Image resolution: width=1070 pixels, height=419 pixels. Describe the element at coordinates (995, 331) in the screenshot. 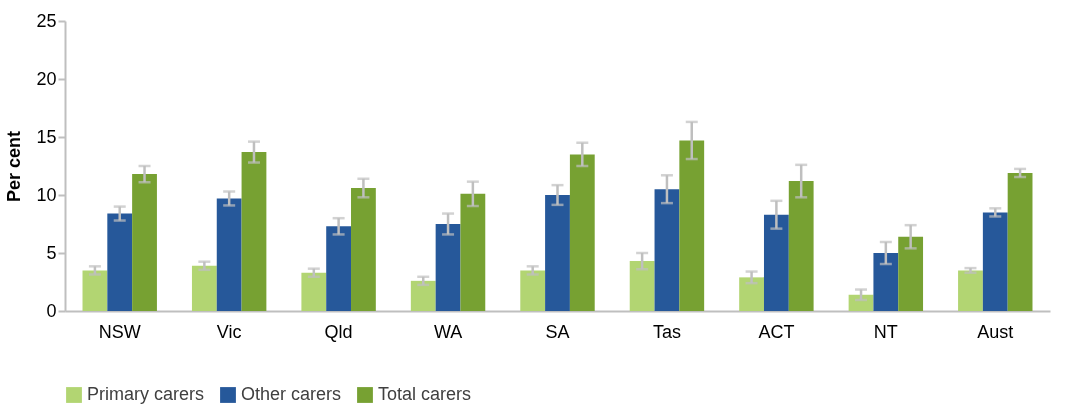

I see `x-tick-label: Aust` at that location.